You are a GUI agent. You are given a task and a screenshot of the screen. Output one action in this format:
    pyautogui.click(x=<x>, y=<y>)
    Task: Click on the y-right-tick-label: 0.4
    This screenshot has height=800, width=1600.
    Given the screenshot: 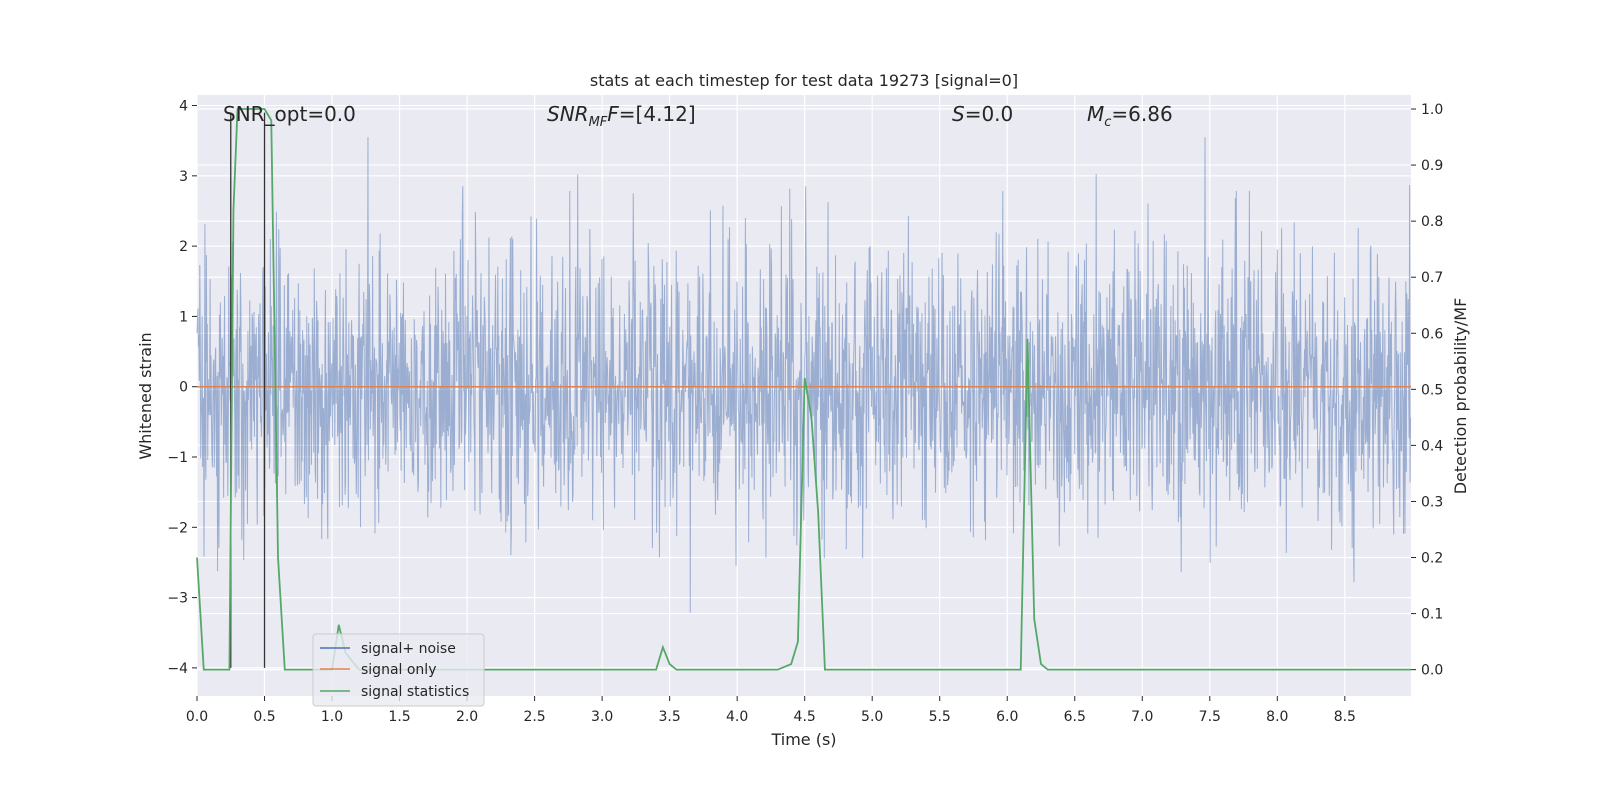 What is the action you would take?
    pyautogui.click(x=1432, y=446)
    